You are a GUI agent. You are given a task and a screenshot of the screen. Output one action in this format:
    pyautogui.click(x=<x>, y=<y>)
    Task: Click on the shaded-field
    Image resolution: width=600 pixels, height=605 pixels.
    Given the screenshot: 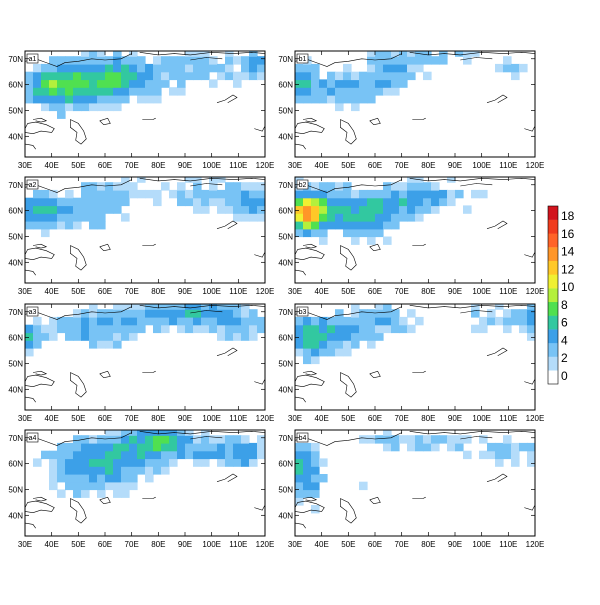 What is the action you would take?
    pyautogui.click(x=145, y=483)
    